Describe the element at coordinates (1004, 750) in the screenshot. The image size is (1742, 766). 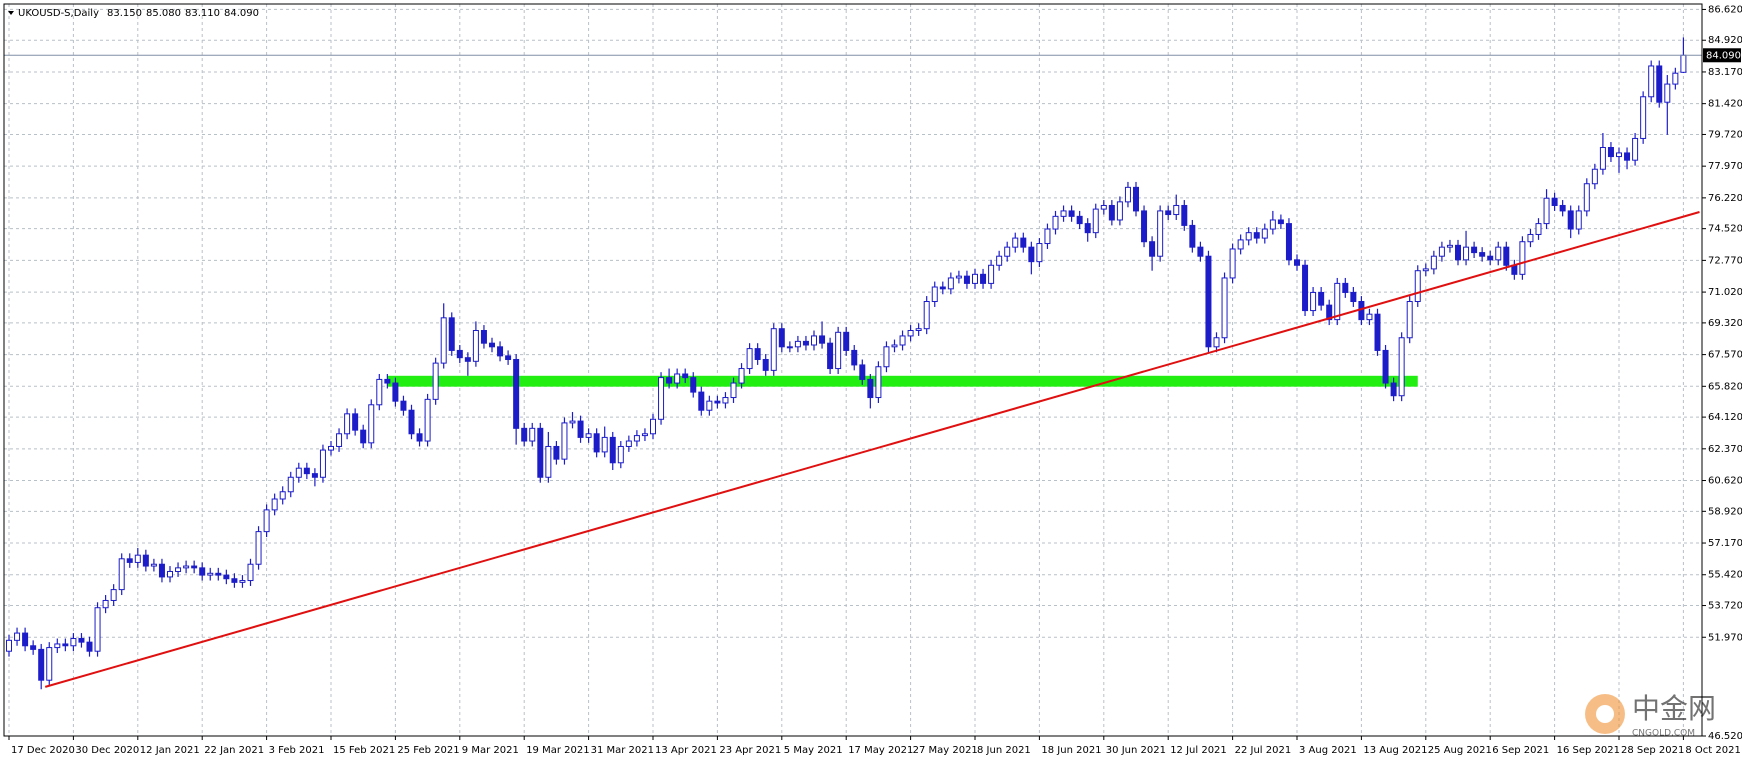
I see `x-tick-label: 8 Jun 2021` at that location.